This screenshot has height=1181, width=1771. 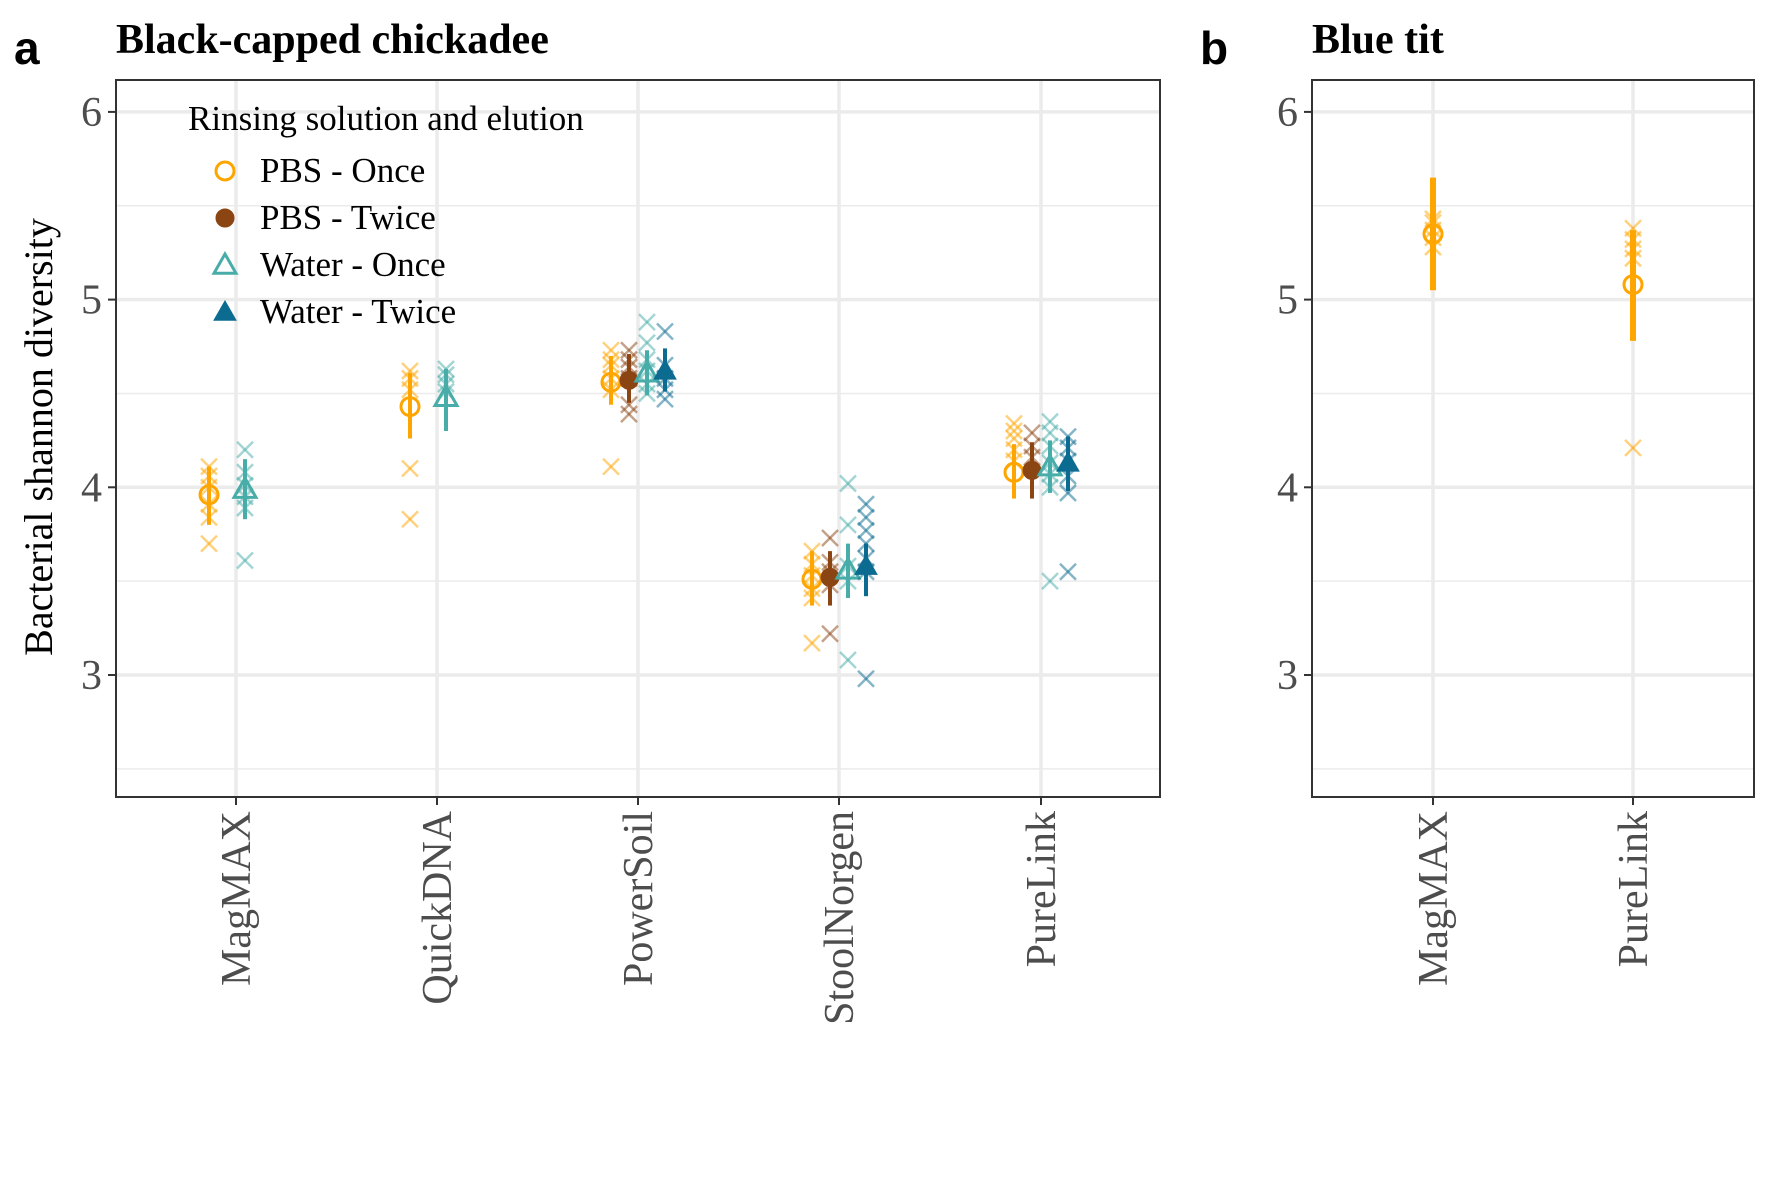 What do you see at coordinates (332, 40) in the screenshot?
I see `panel-a-title: Black-capped chickadee` at bounding box center [332, 40].